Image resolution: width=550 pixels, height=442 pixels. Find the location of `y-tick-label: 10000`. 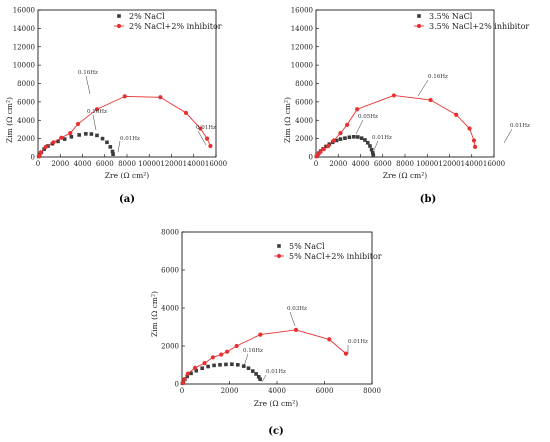

y-tick-label: 10000 is located at coordinates (302, 66).